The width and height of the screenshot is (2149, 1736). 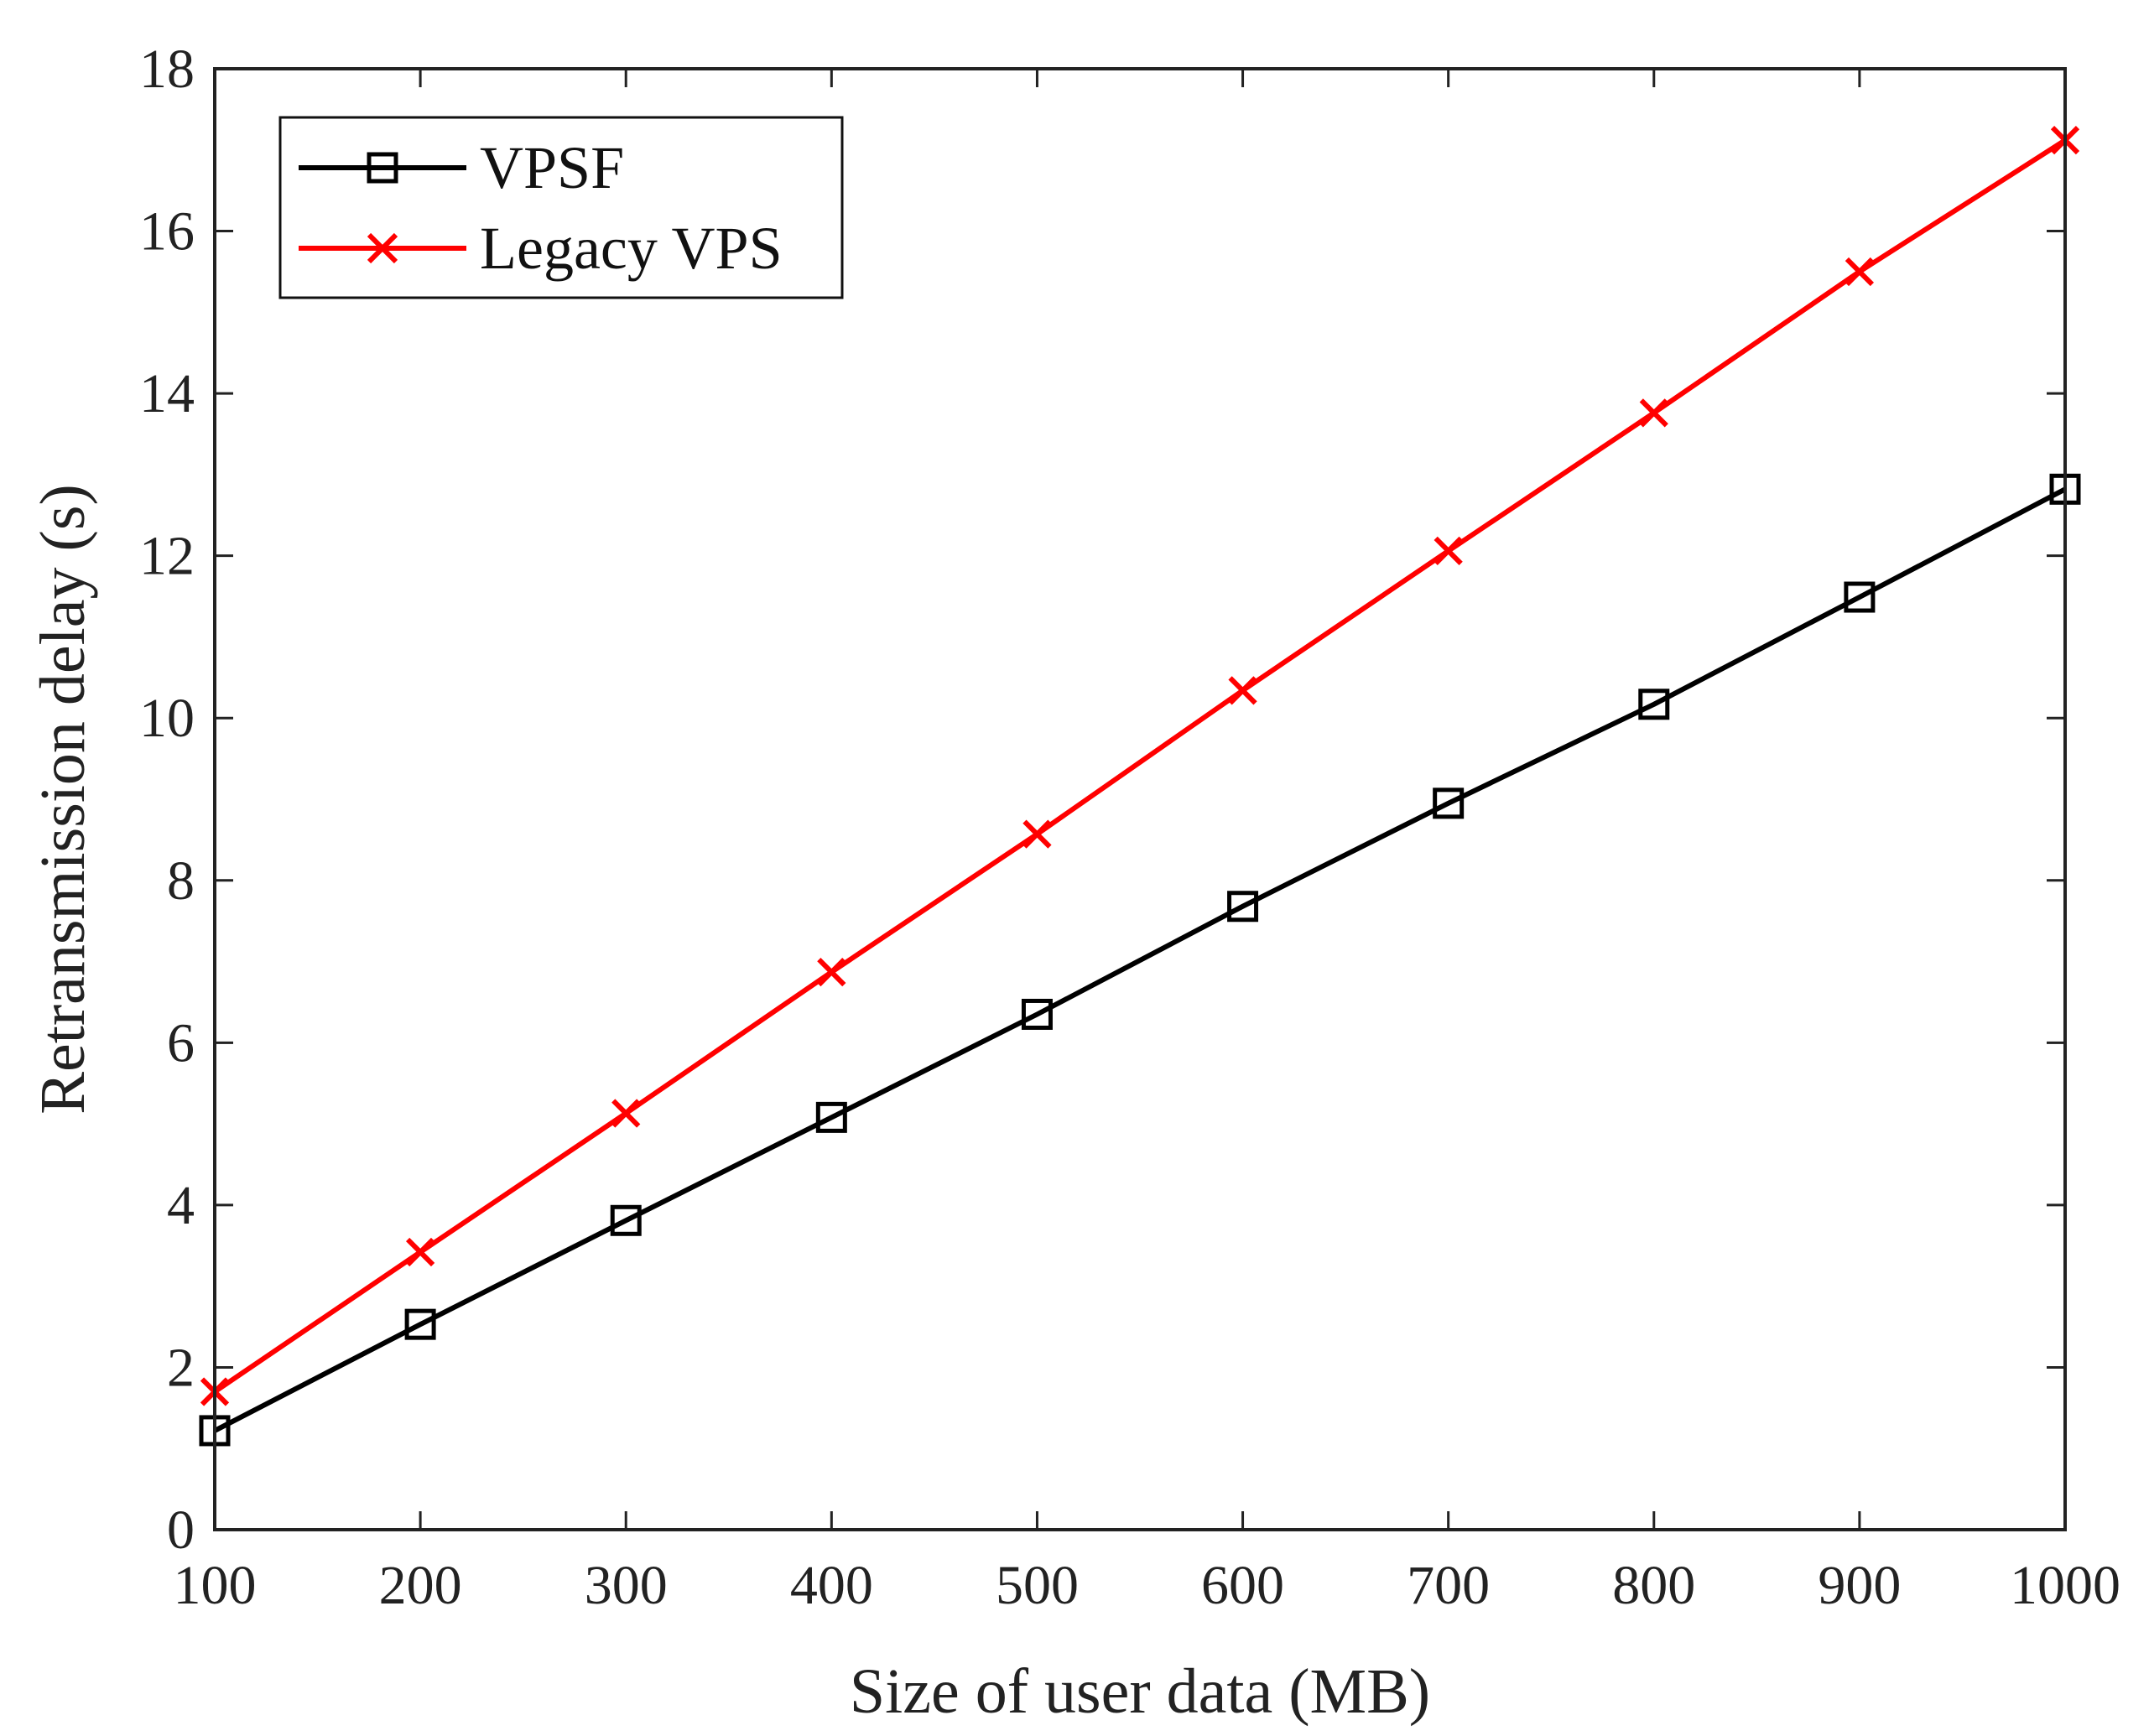 What do you see at coordinates (167, 394) in the screenshot?
I see `y-tick-label: 14` at bounding box center [167, 394].